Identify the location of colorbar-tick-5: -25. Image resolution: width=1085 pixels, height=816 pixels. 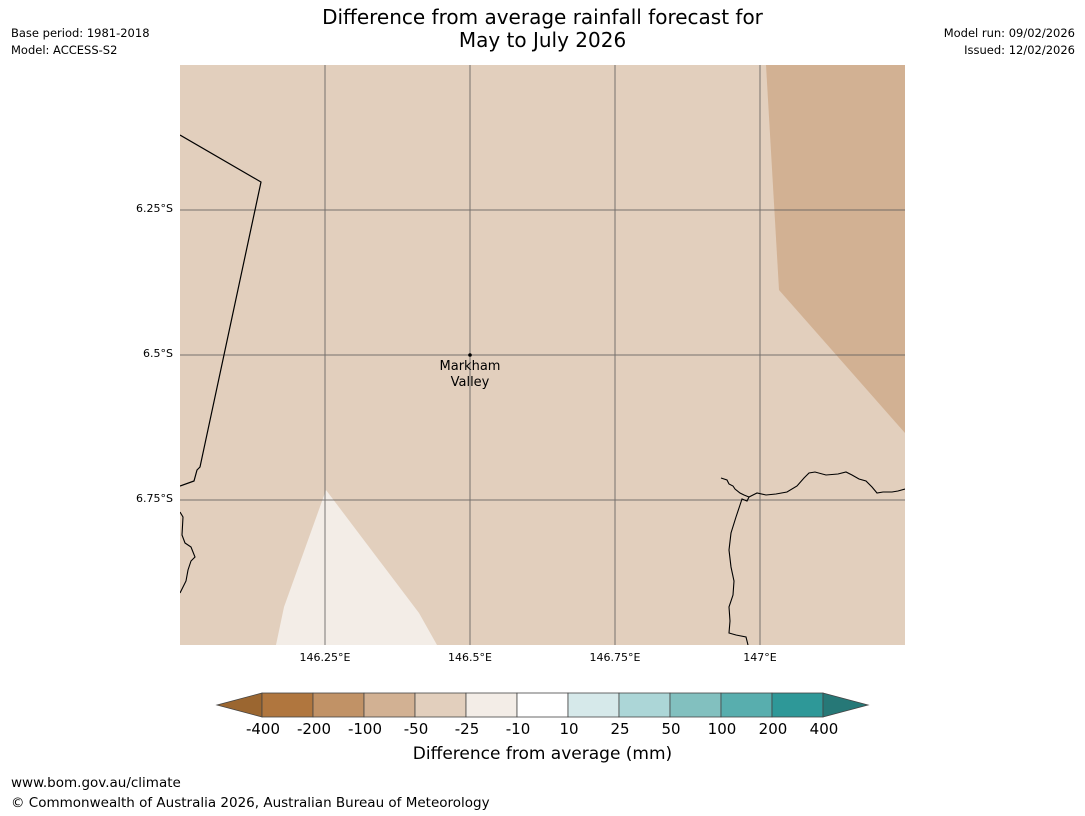
(467, 729).